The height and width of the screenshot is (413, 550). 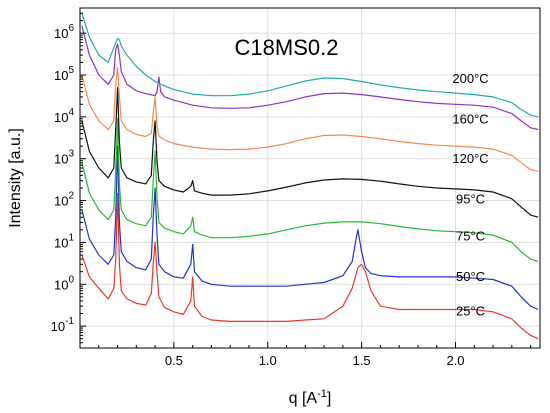 I want to click on y-tick-label: 10², so click(x=64, y=200).